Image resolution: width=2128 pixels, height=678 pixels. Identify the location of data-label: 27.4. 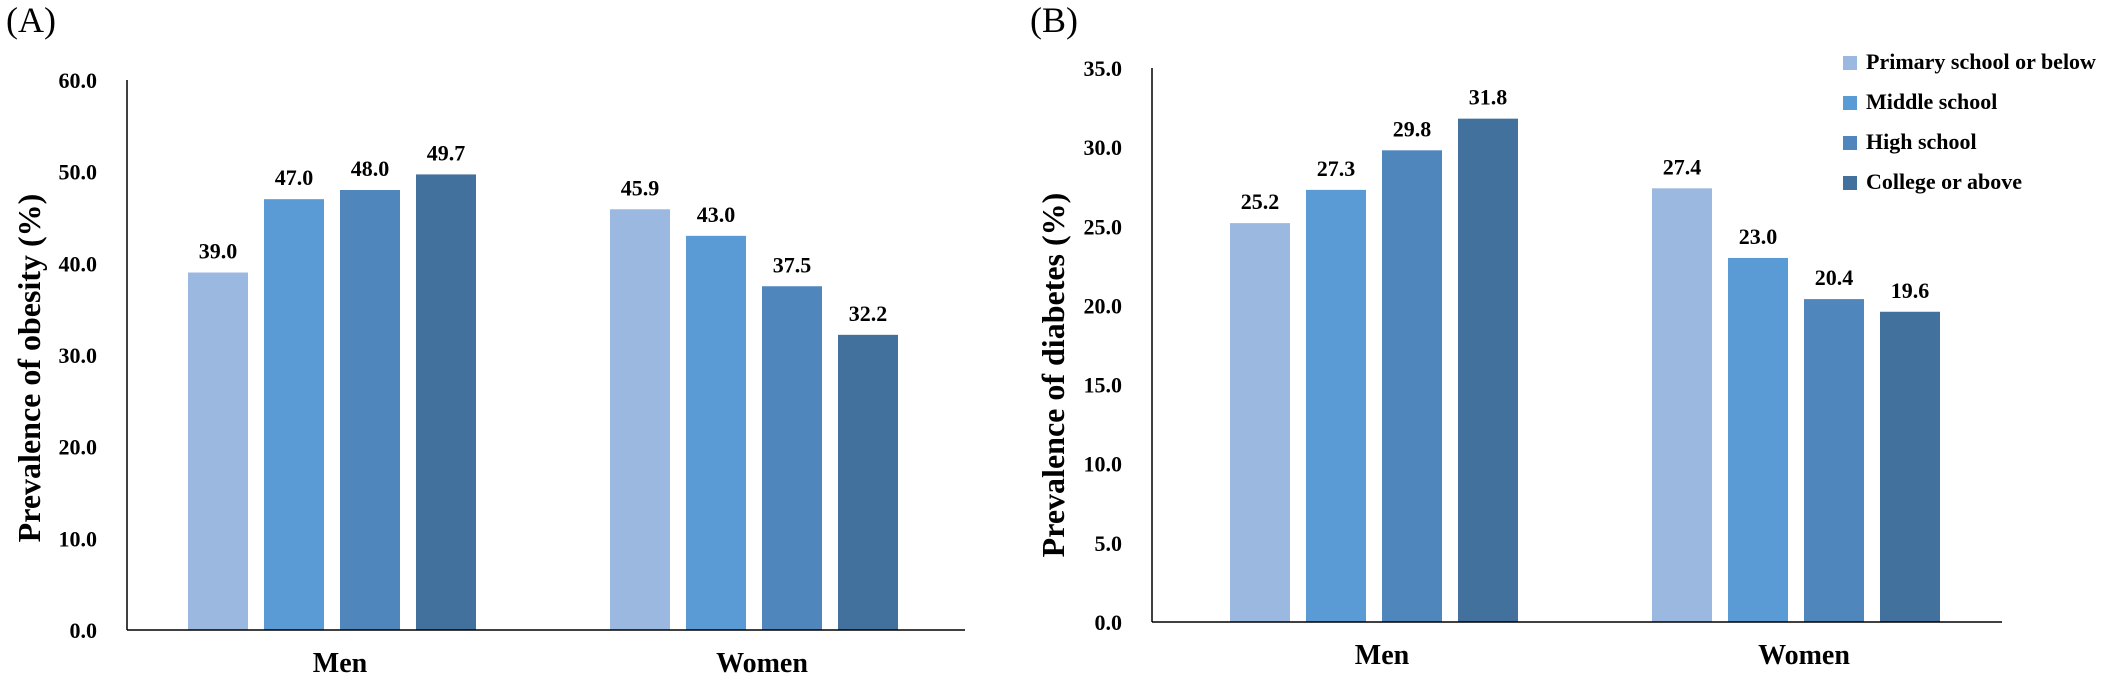
(1682, 166).